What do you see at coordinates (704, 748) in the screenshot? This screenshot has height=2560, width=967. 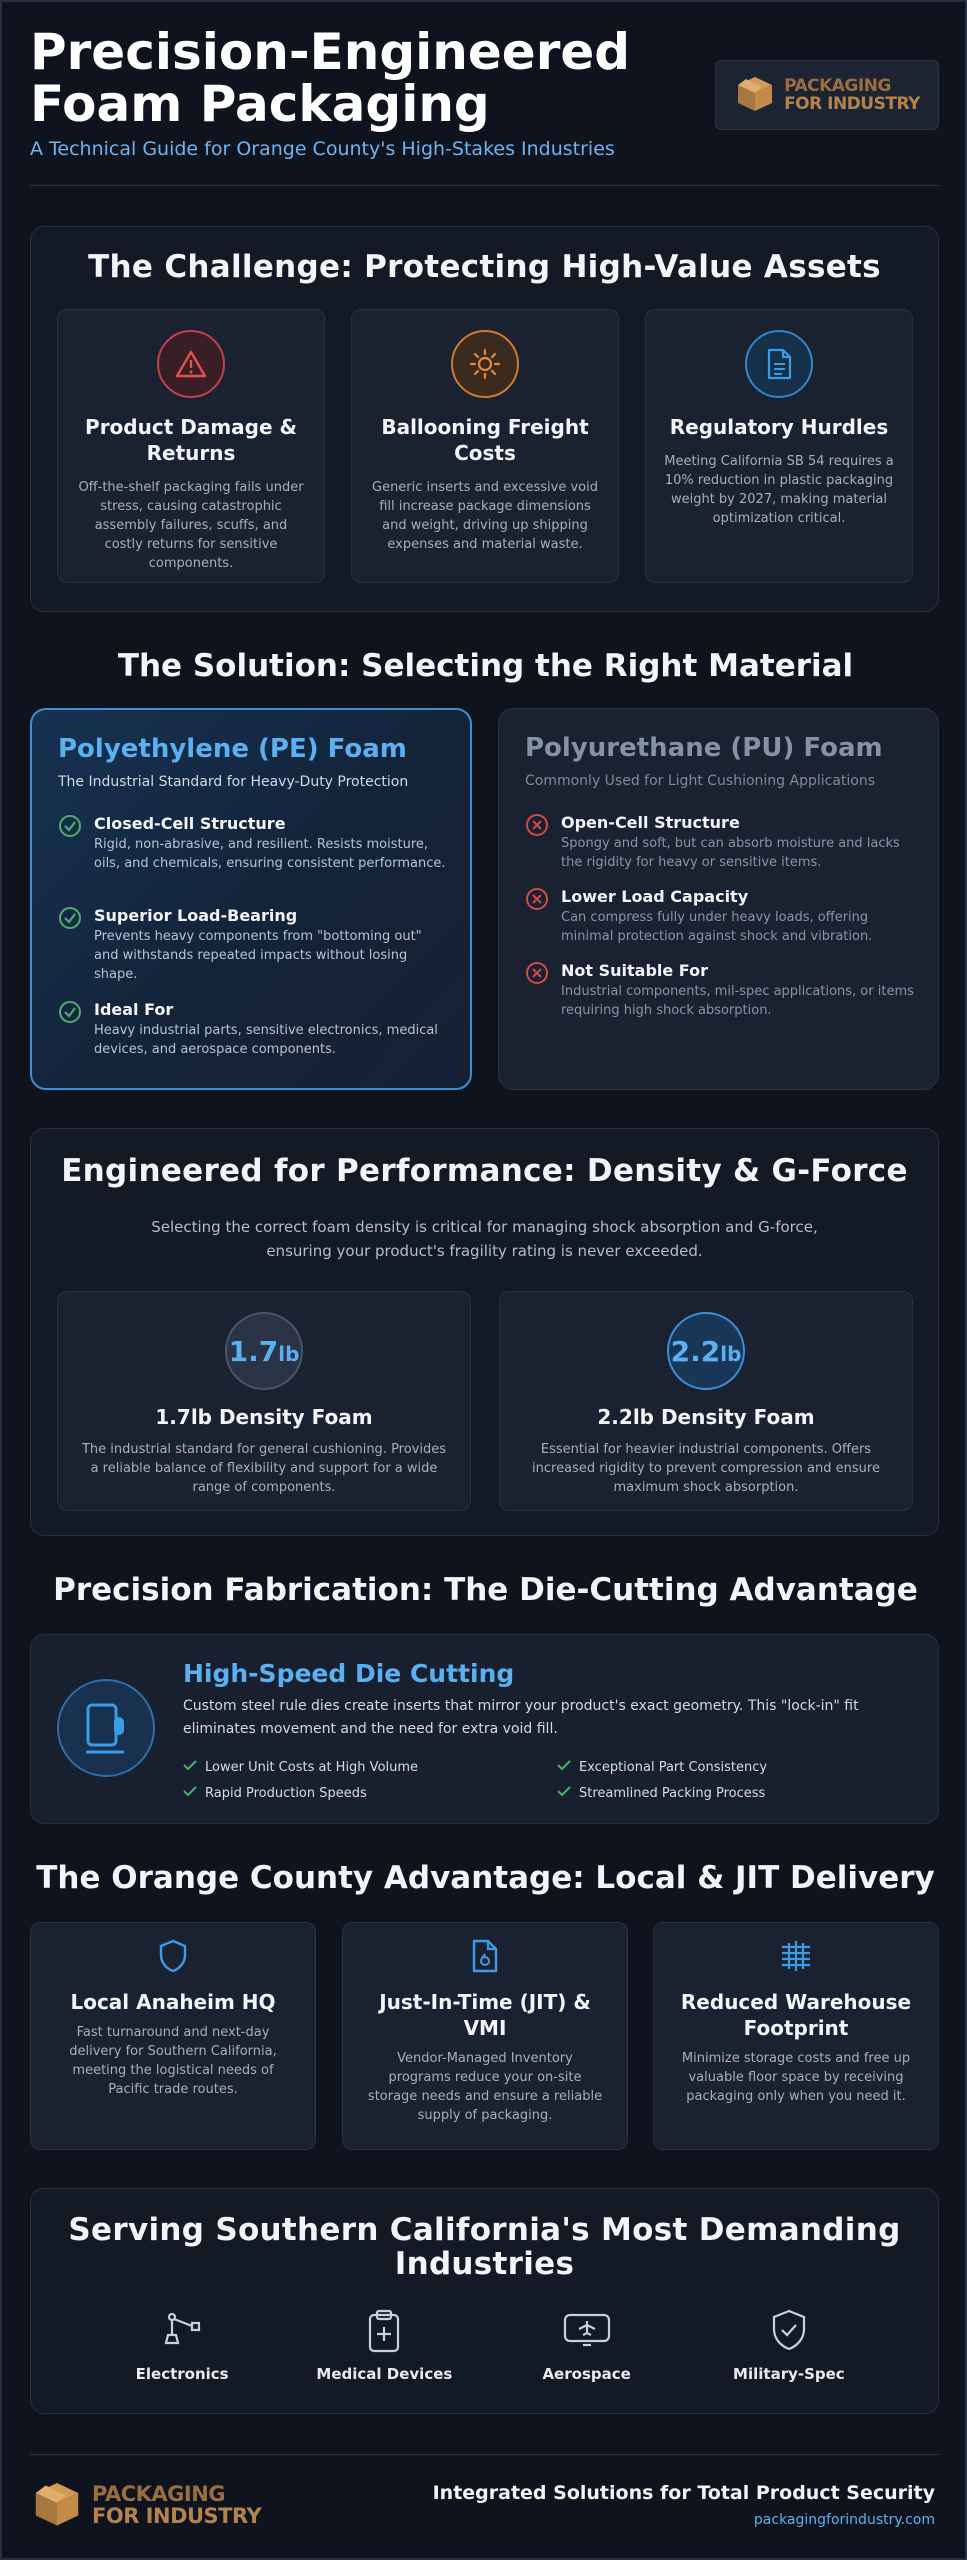 I see `pu-title: Polyurethane (PU) Foam` at bounding box center [704, 748].